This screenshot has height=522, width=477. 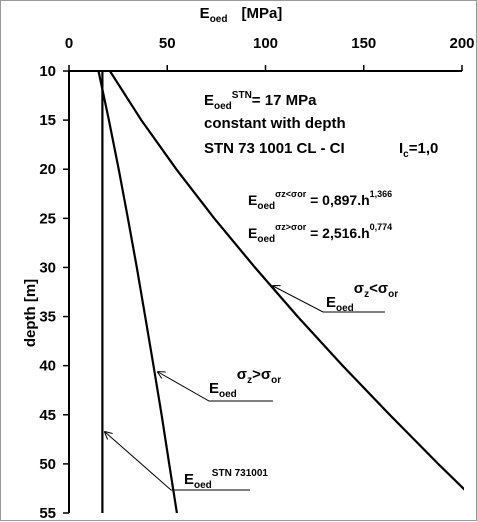 What do you see at coordinates (47, 317) in the screenshot?
I see `y-tick-label: 35` at bounding box center [47, 317].